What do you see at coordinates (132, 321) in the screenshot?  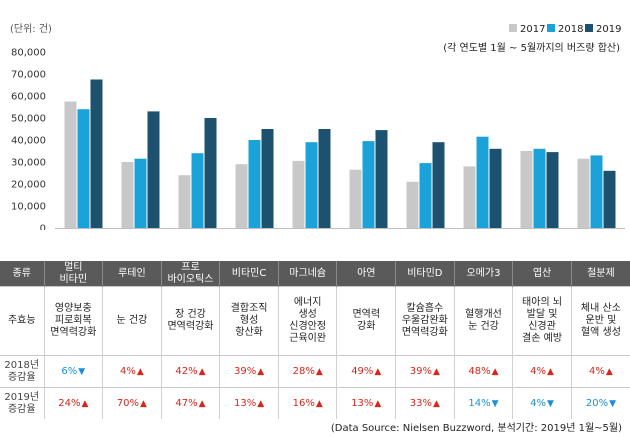 I see `effect-cell: 눈 건강` at bounding box center [132, 321].